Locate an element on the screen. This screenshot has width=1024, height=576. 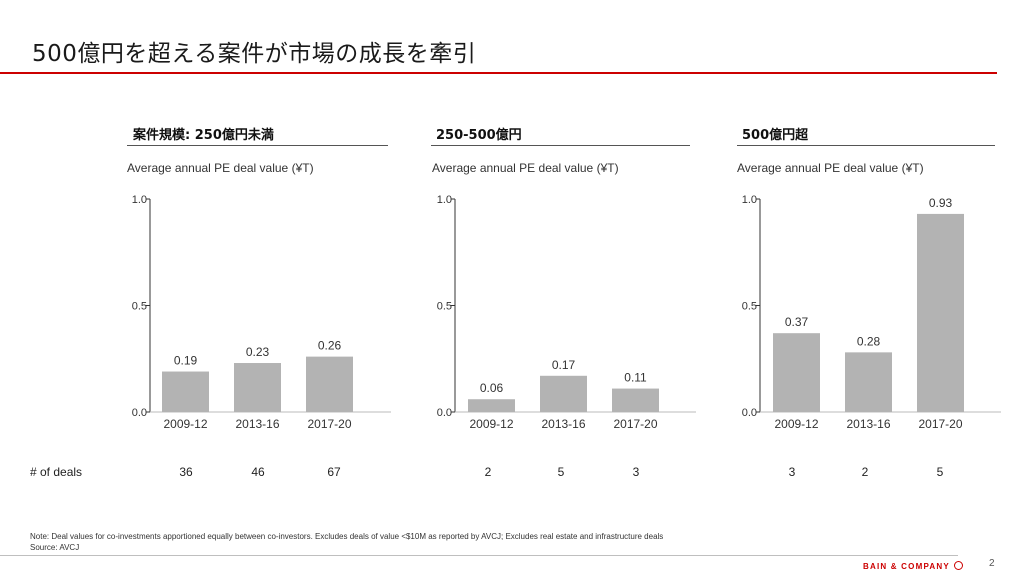
slide-title: 500億円を超える案件が市場の成長を牽引 is located at coordinates (254, 54).